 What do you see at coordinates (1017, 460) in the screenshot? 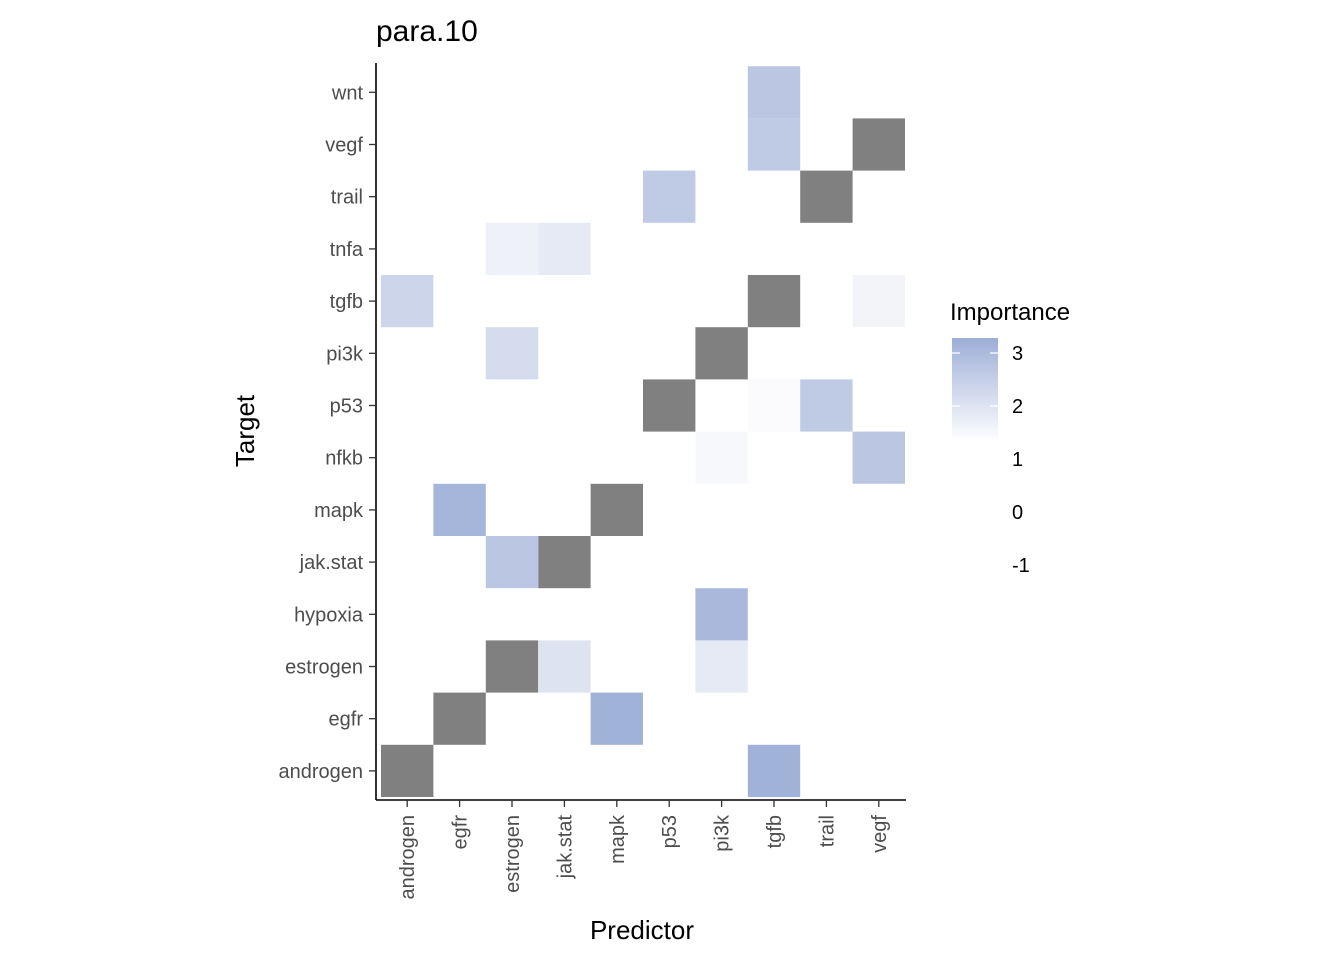
I see `legend-label: 1` at bounding box center [1017, 460].